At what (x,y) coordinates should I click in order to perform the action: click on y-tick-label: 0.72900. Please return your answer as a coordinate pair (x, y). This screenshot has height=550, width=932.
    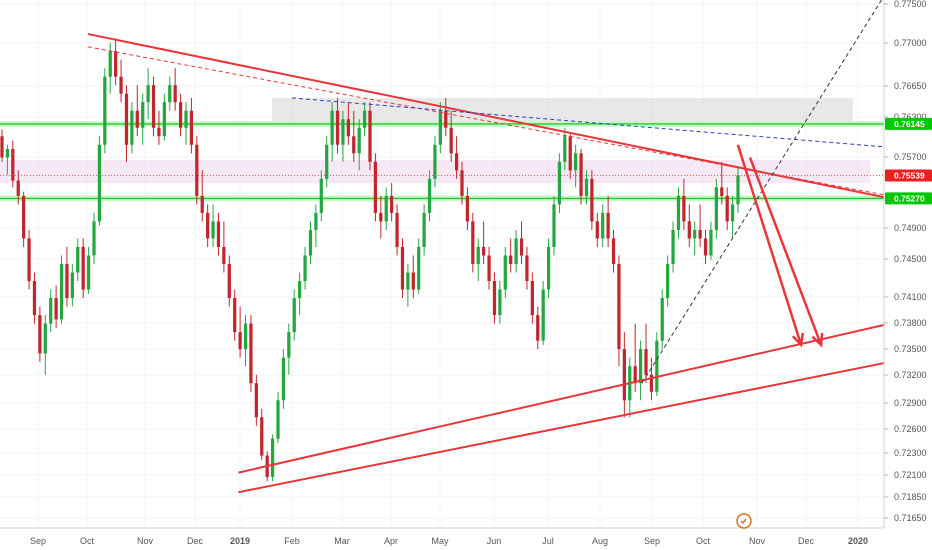
    Looking at the image, I should click on (910, 403).